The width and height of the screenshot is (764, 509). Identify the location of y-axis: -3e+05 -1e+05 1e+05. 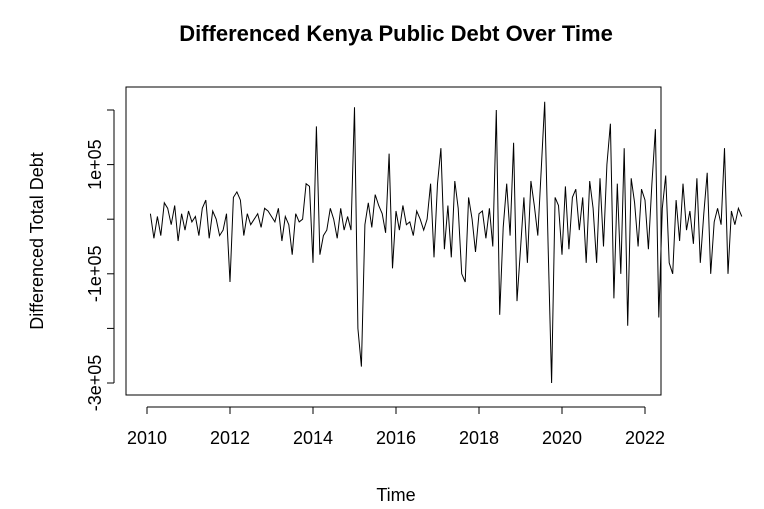
(100, 260).